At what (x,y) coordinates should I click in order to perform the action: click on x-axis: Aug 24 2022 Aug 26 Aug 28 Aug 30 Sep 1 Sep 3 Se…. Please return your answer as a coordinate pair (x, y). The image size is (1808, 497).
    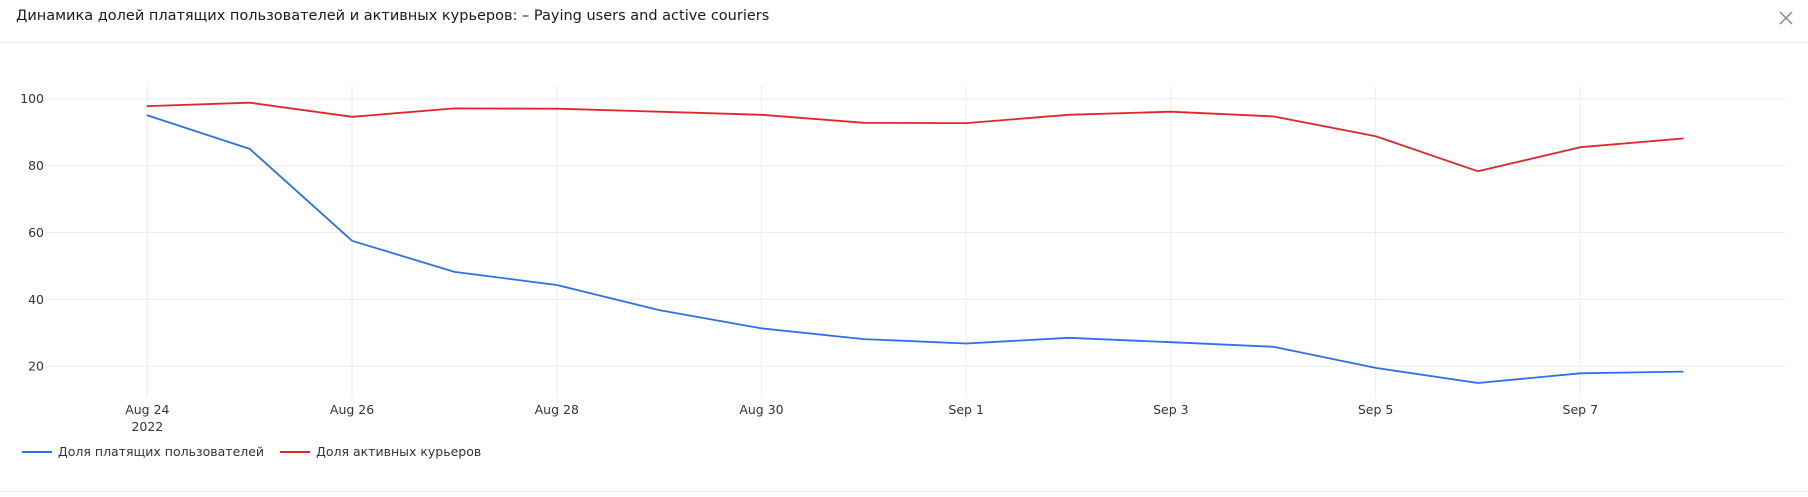
    Looking at the image, I should click on (861, 418).